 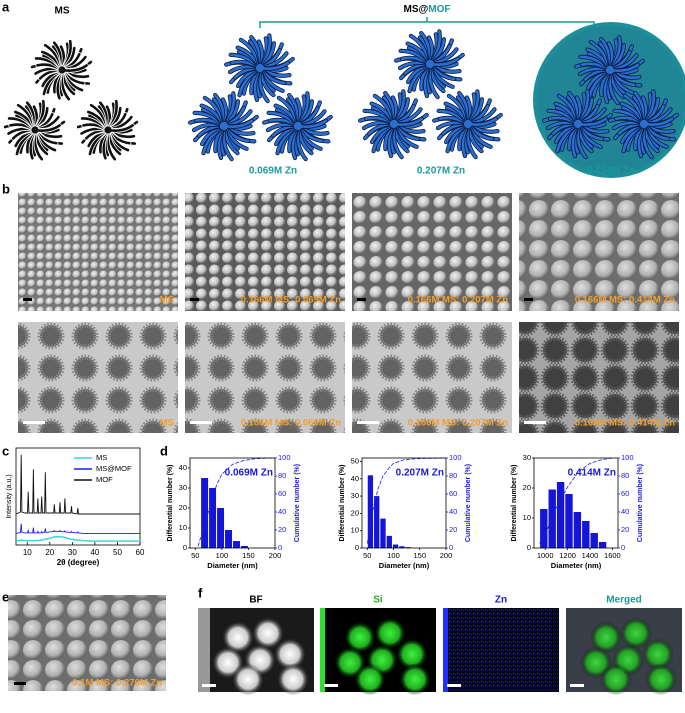 What do you see at coordinates (183, 487) in the screenshot?
I see `y-tick-label: 30` at bounding box center [183, 487].